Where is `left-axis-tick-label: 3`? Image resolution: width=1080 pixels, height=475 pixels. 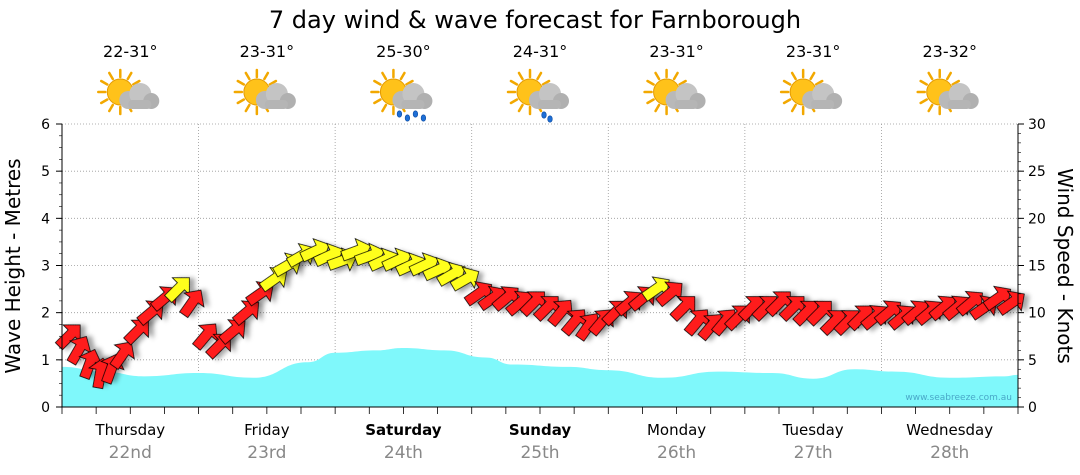 left-axis-tick-label: 3 is located at coordinates (45, 267).